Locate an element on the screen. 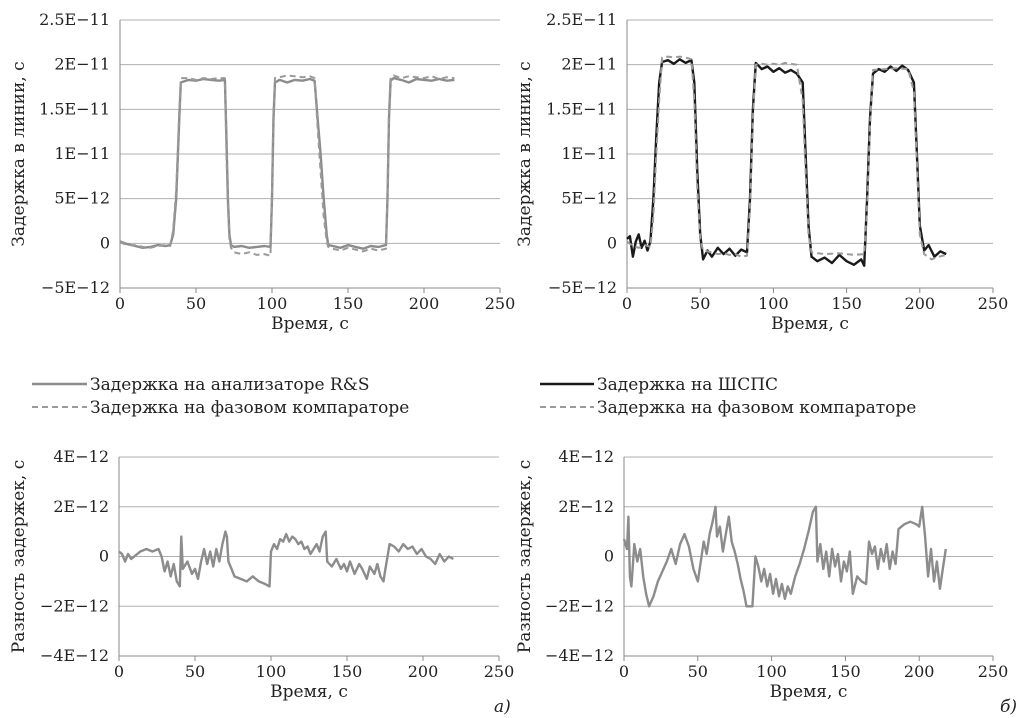 This screenshot has height=718, width=1022. legend-left-label-phase: Задержка на фазовом компараторе is located at coordinates (249, 408).